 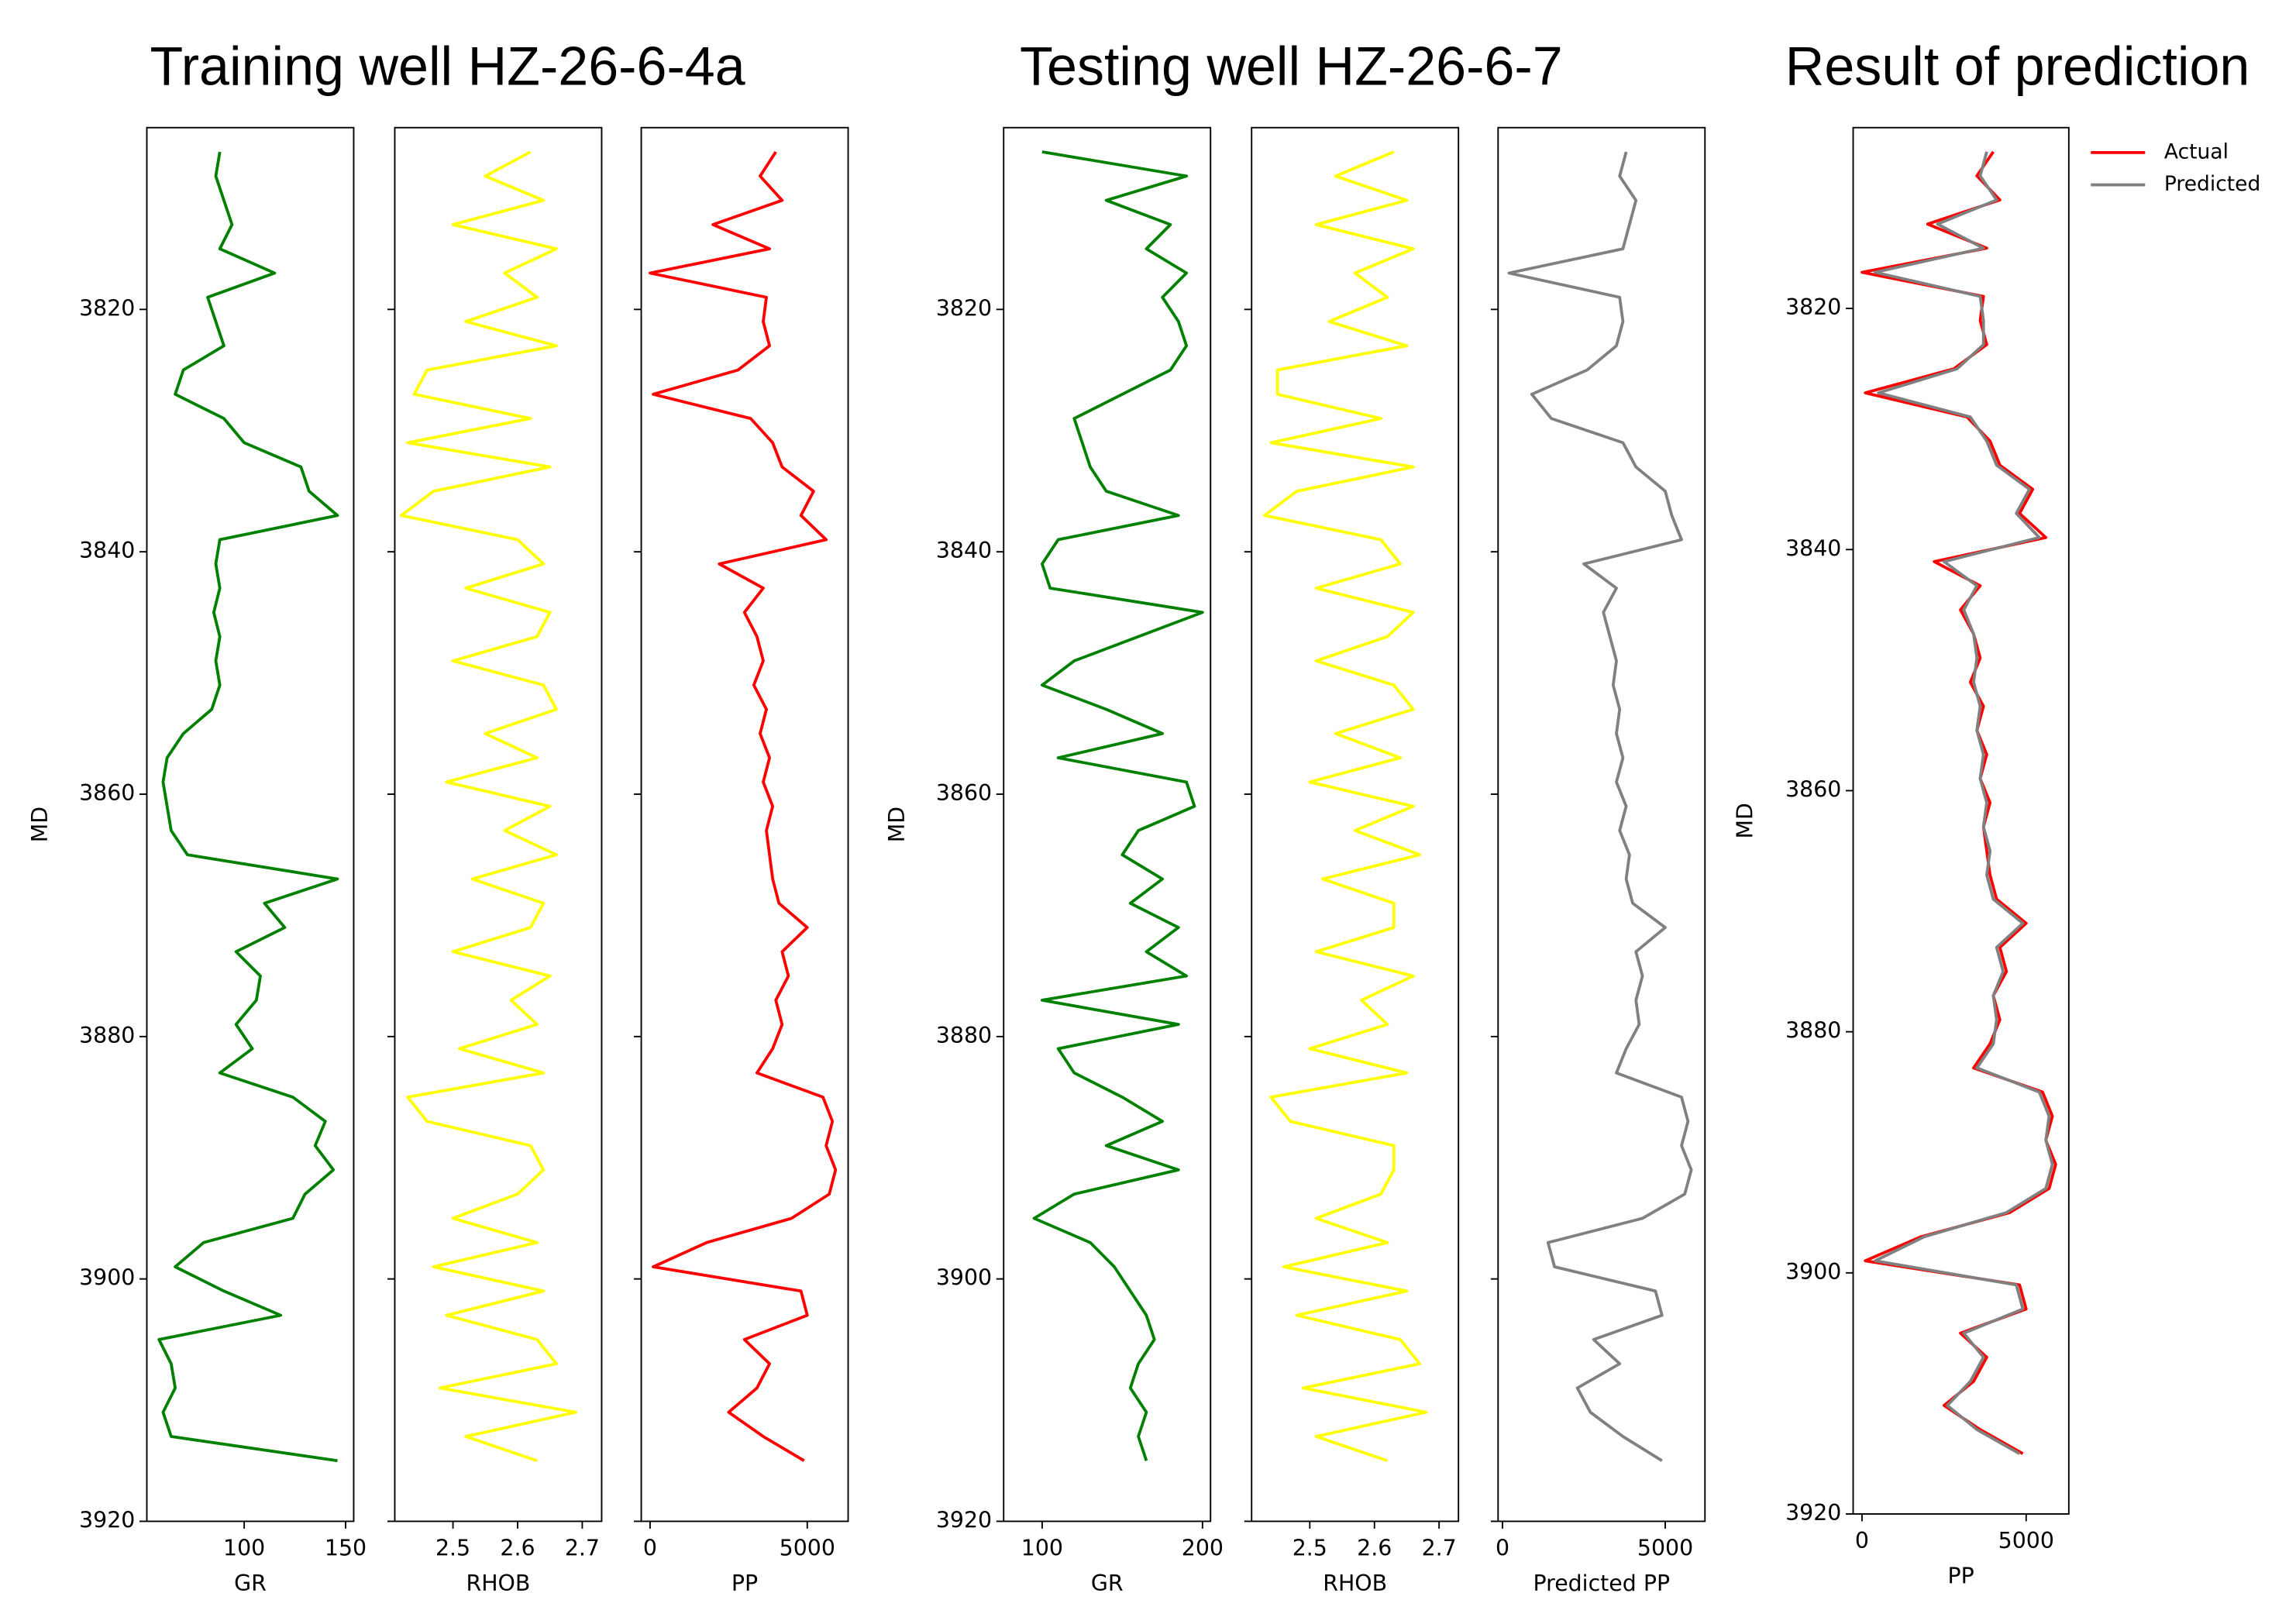 I want to click on x-axis-label: Predicted PP, so click(x=1602, y=1583).